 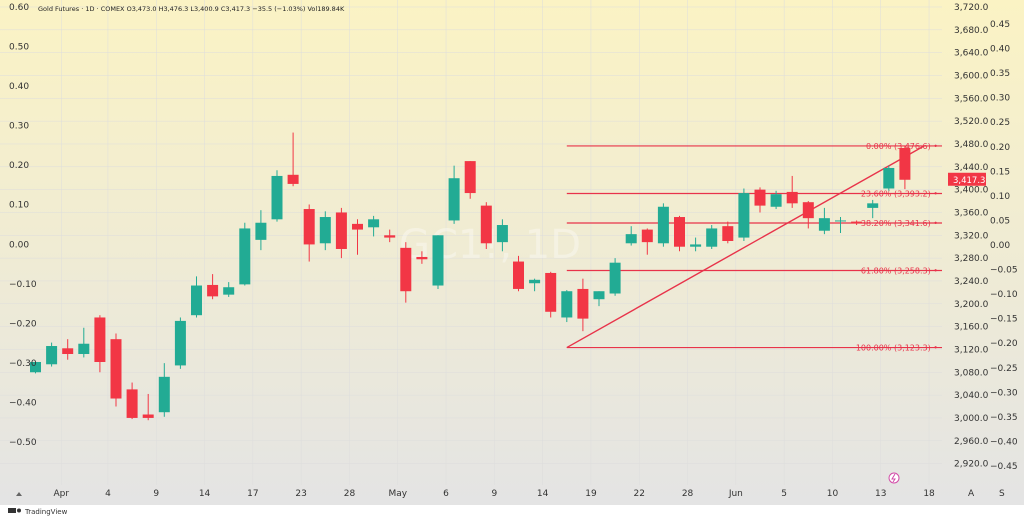 I want to click on header-exchange: COMEX, so click(x=113, y=9).